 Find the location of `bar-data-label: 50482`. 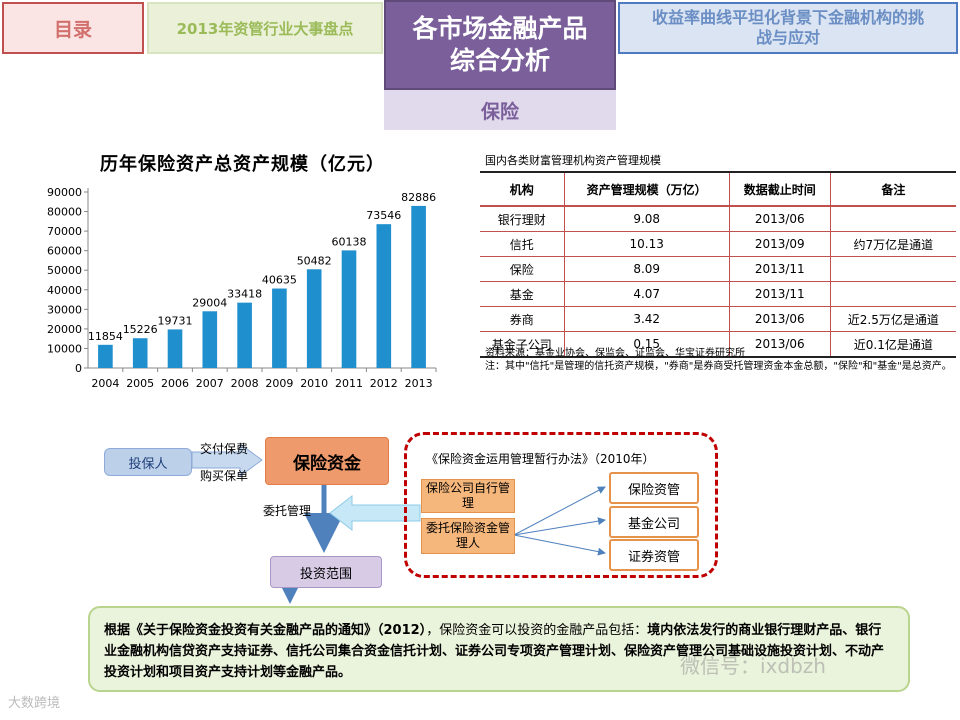

bar-data-label: 50482 is located at coordinates (314, 260).